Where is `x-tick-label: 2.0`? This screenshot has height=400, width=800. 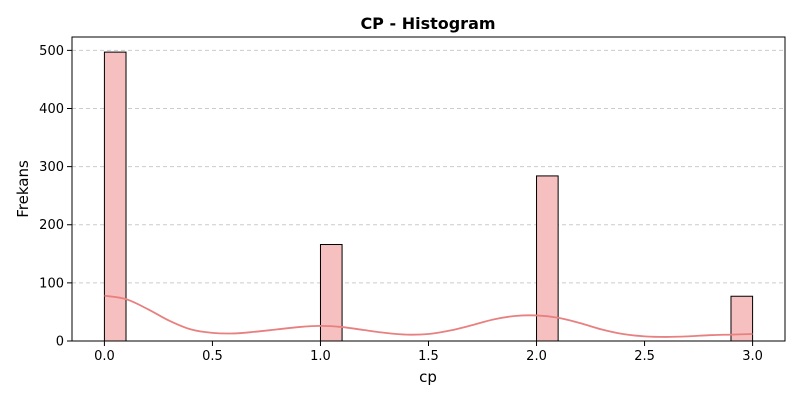 x-tick-label: 2.0 is located at coordinates (536, 356).